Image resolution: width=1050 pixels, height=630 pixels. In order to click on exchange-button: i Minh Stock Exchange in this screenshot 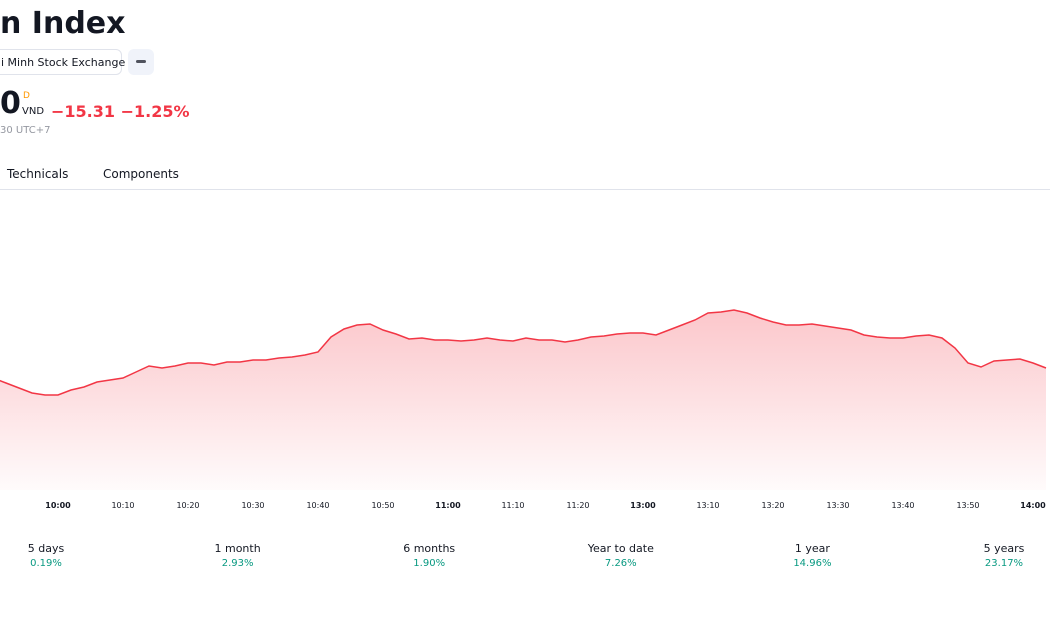, I will do `click(63, 62)`.